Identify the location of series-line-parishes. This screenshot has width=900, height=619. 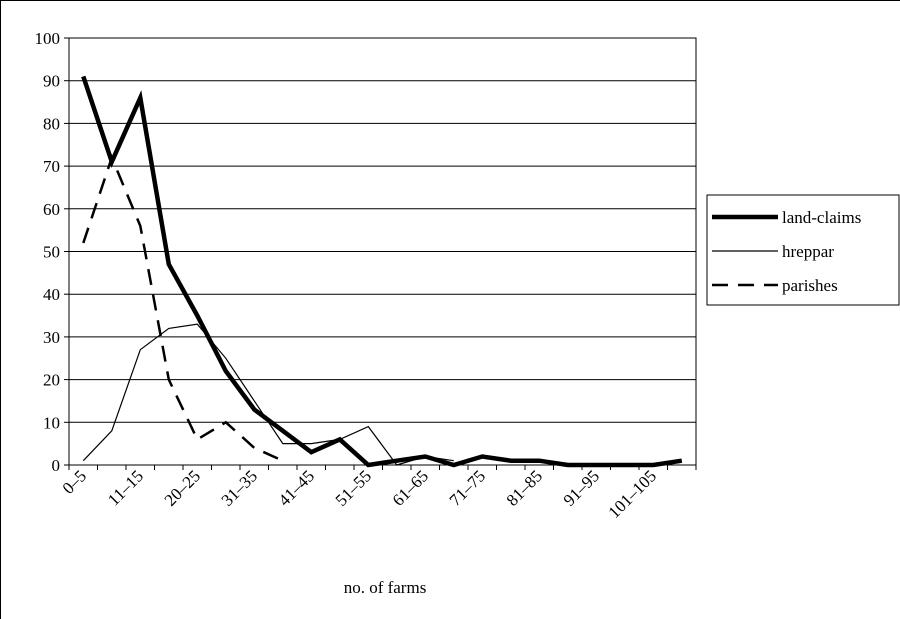
(183, 308).